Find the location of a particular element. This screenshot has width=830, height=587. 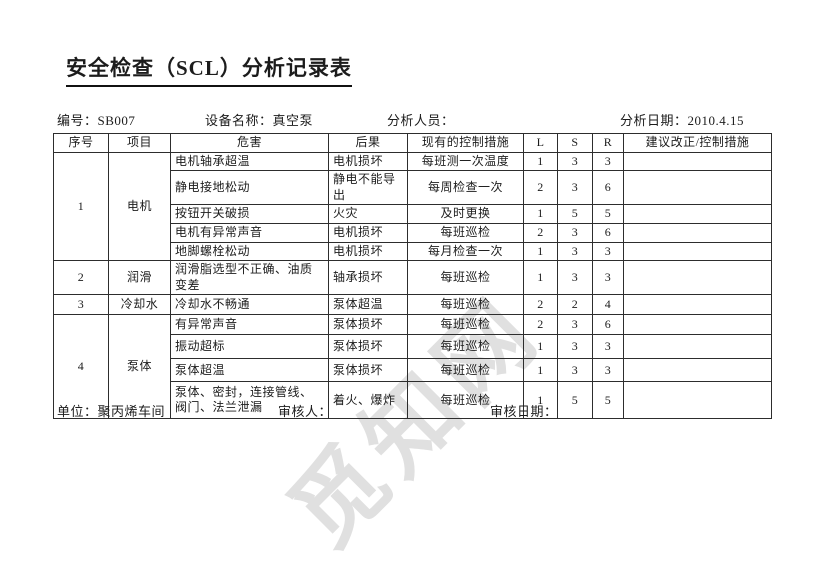

col-header-serial: 序号 is located at coordinates (81, 143).